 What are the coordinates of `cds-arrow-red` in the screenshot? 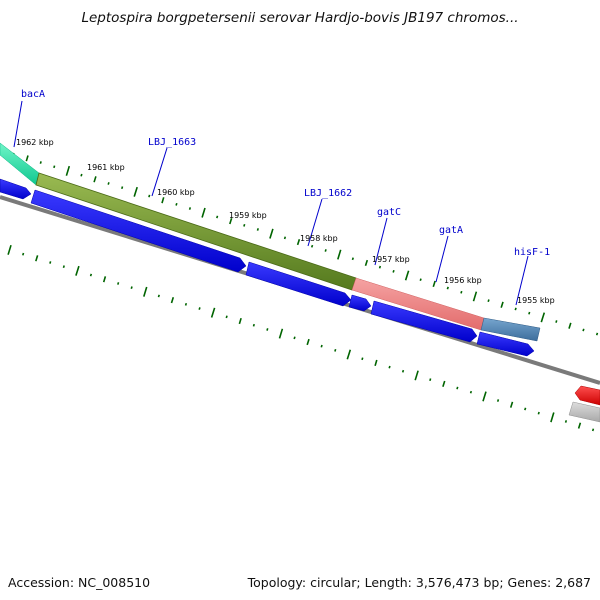 It's located at (587, 395).